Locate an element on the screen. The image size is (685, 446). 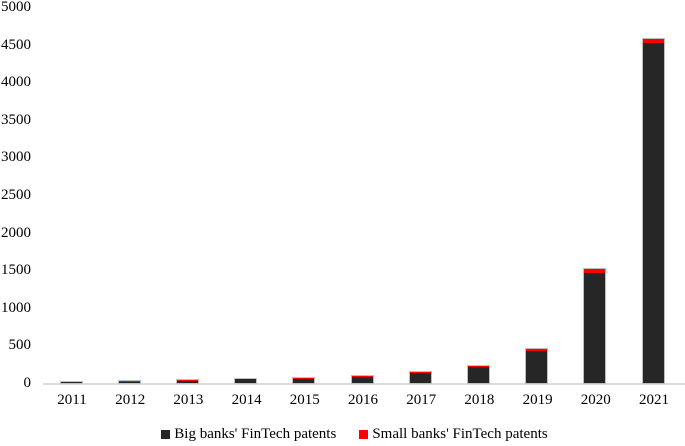
bar-group-2020 is located at coordinates (595, 326).